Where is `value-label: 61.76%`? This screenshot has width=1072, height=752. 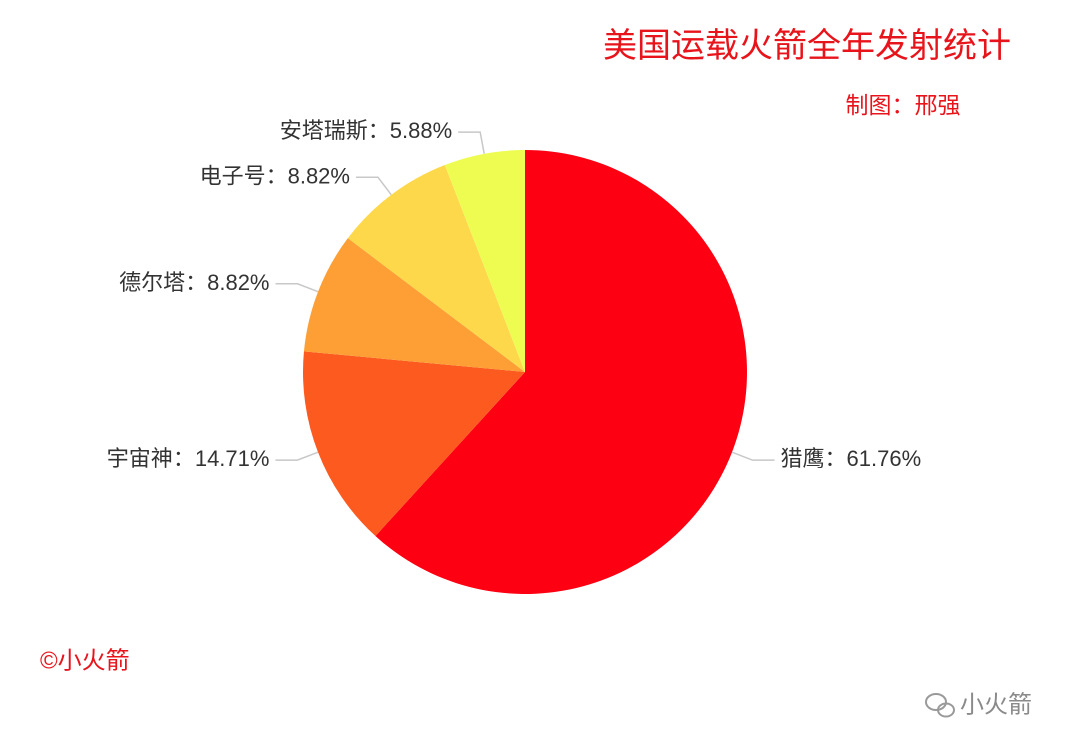 value-label: 61.76% is located at coordinates (884, 458).